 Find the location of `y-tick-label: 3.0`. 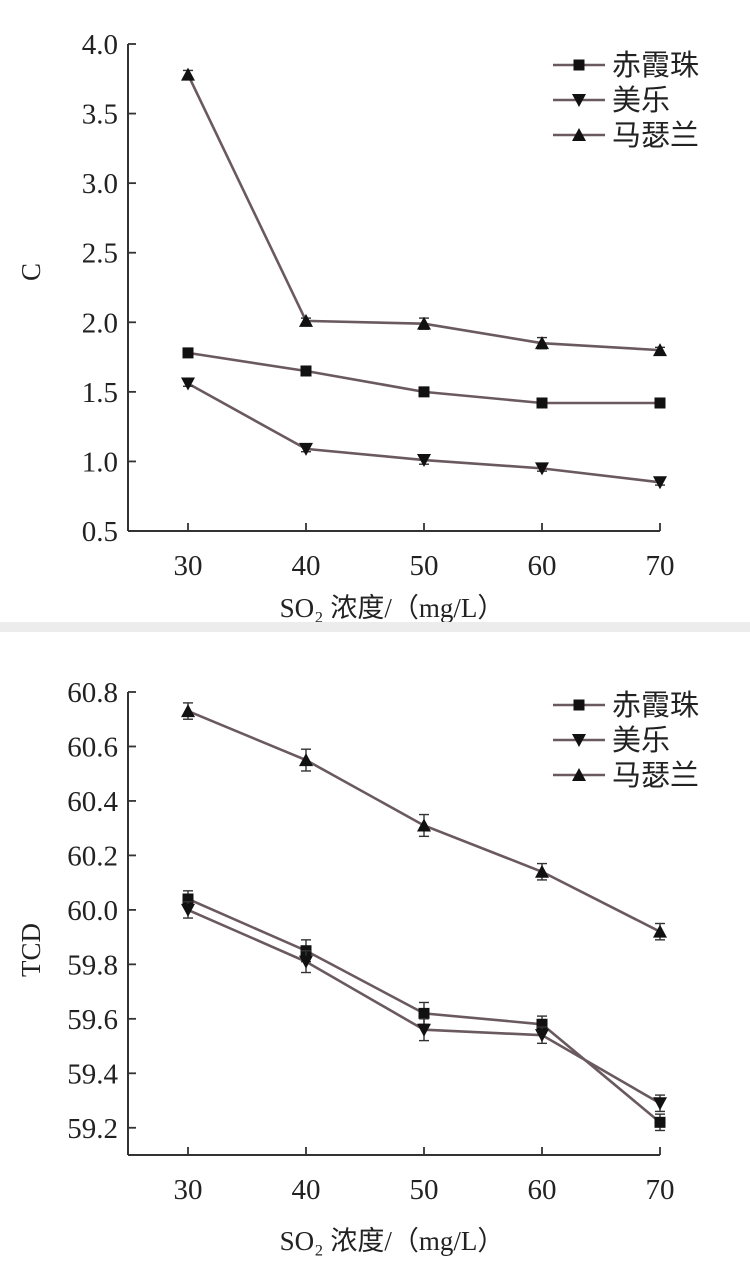

y-tick-label: 3.0 is located at coordinates (100, 184).